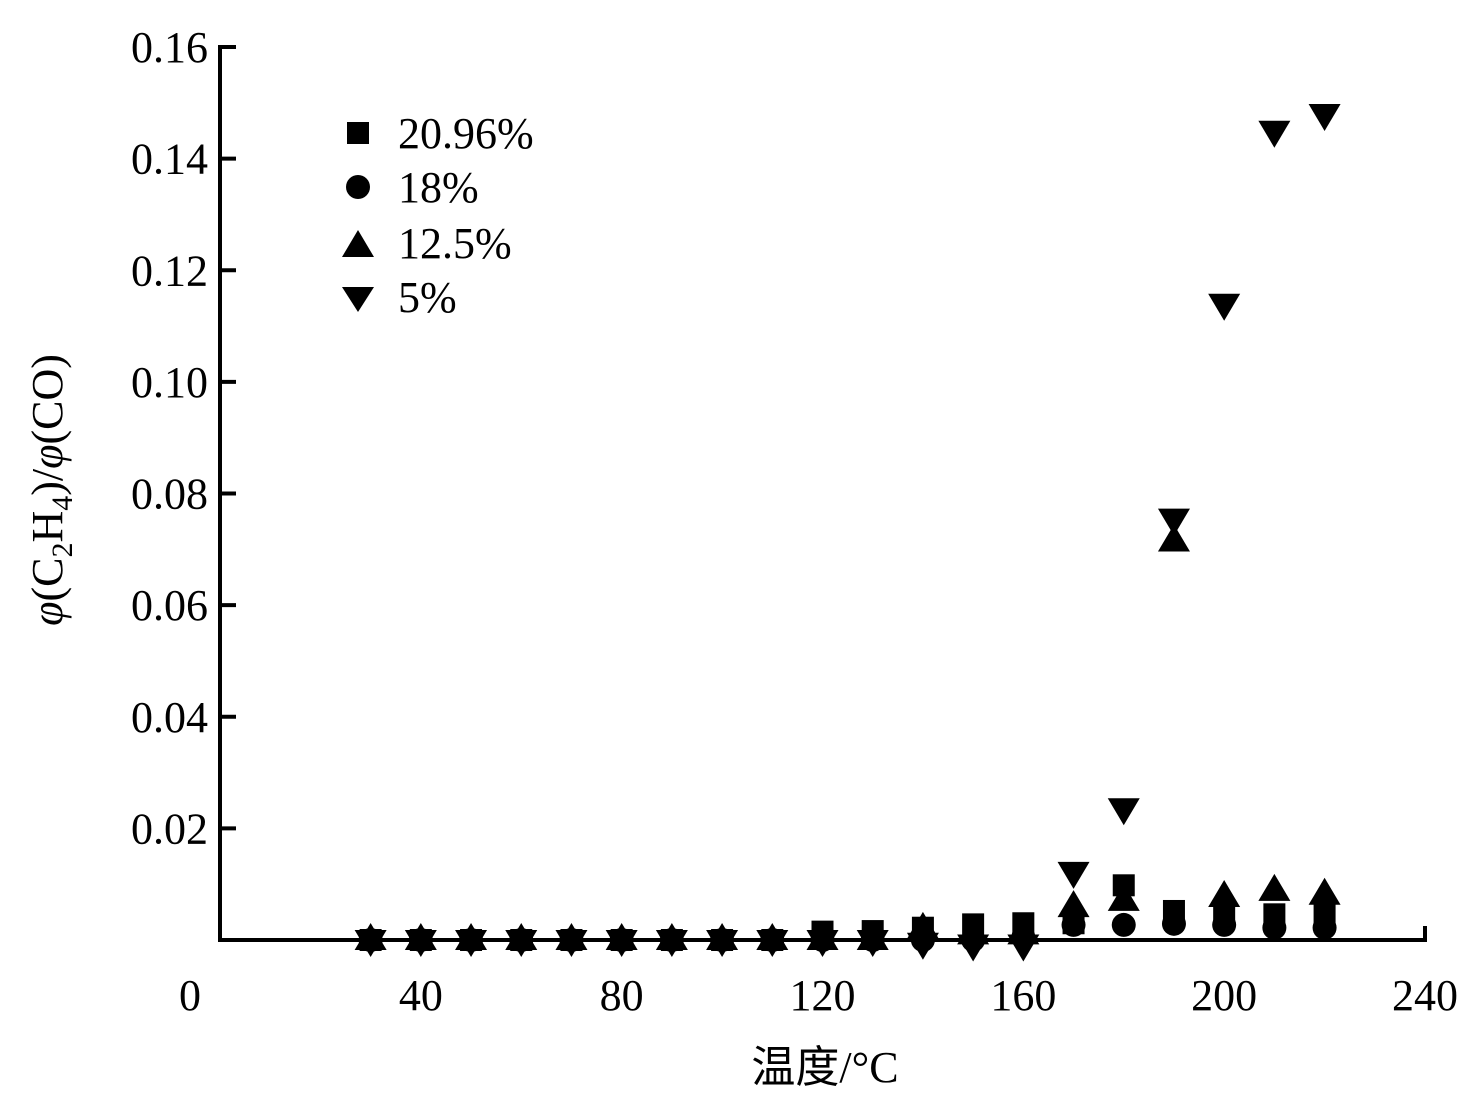  What do you see at coordinates (427, 297) in the screenshot?
I see `legend-label: 5%` at bounding box center [427, 297].